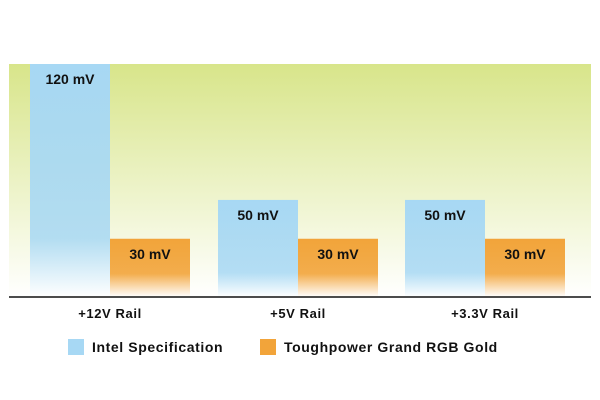 Image resolution: width=600 pixels, height=400 pixels. What do you see at coordinates (445, 215) in the screenshot?
I see `data-label-s0-c2: 50 mV` at bounding box center [445, 215].